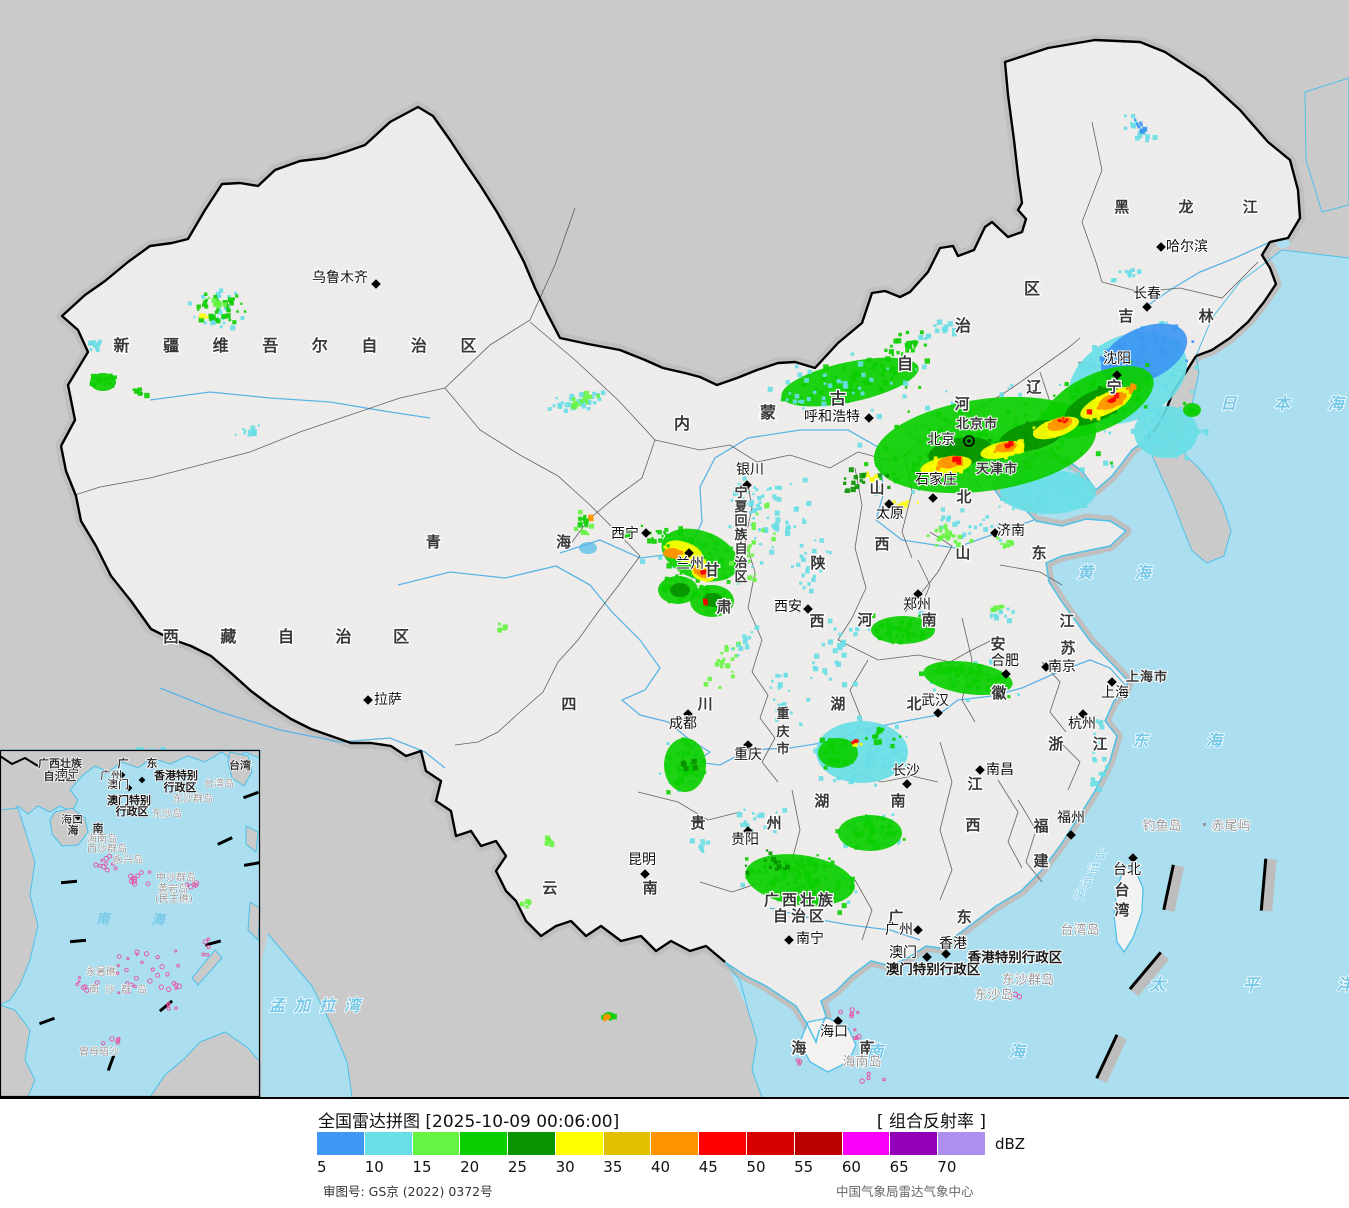  What do you see at coordinates (917, 605) in the screenshot?
I see `city-label-郑州: 郑州` at bounding box center [917, 605].